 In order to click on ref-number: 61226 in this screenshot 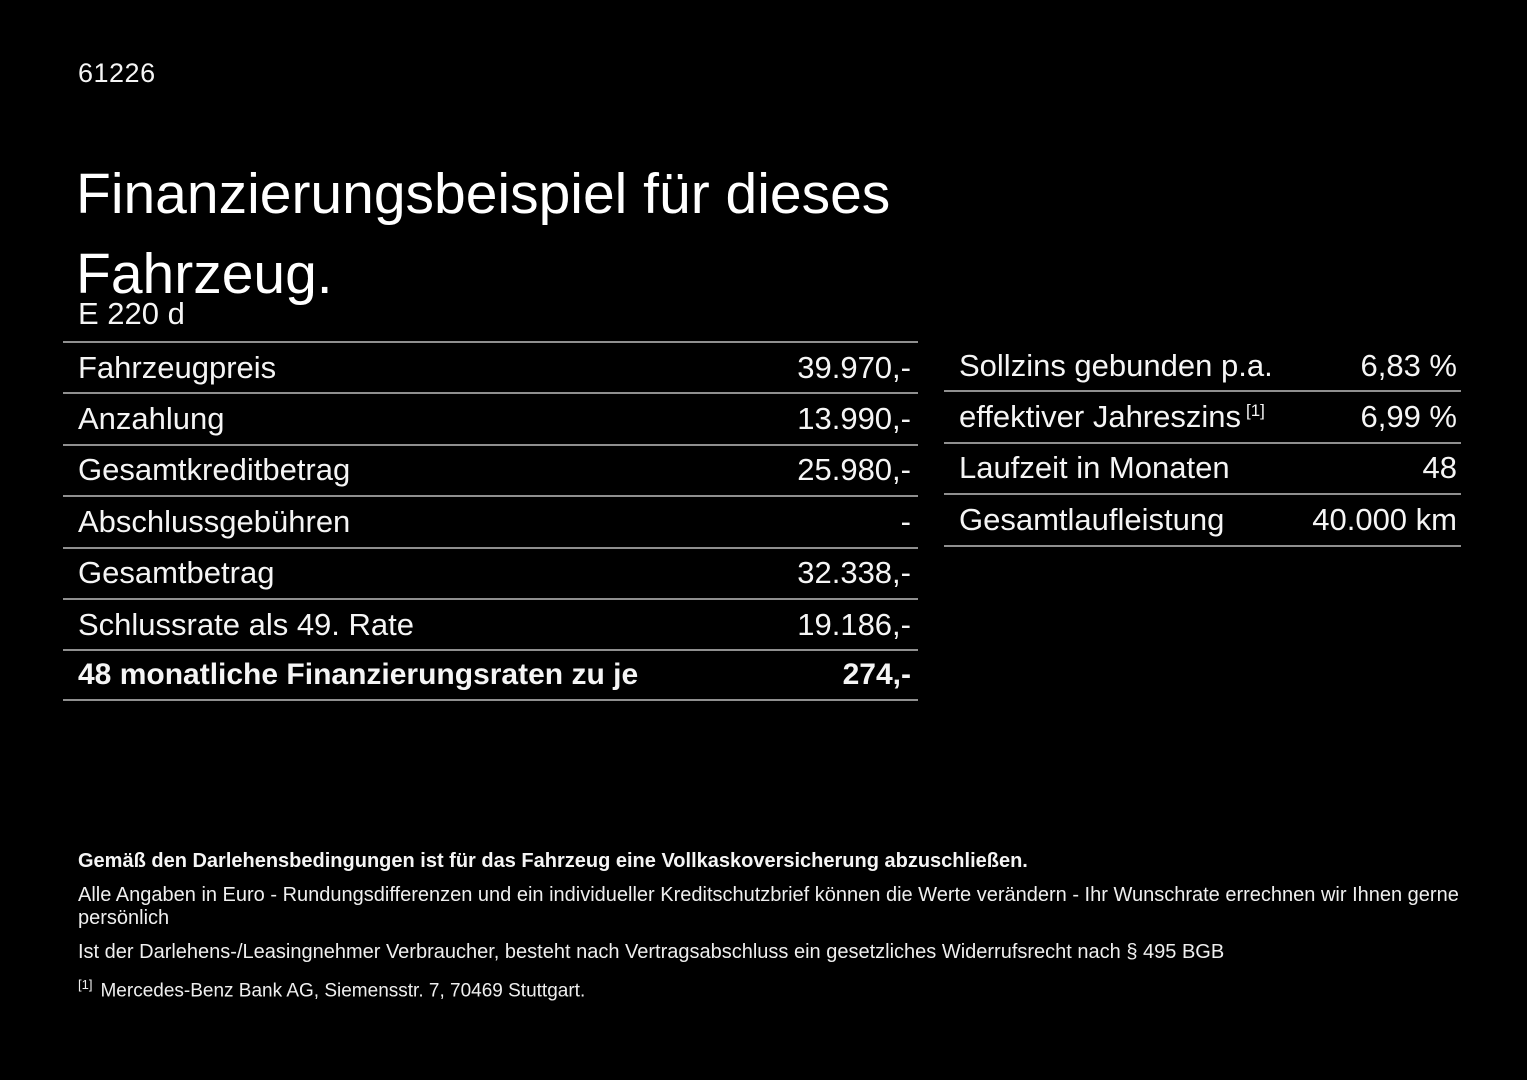, I will do `click(117, 73)`.